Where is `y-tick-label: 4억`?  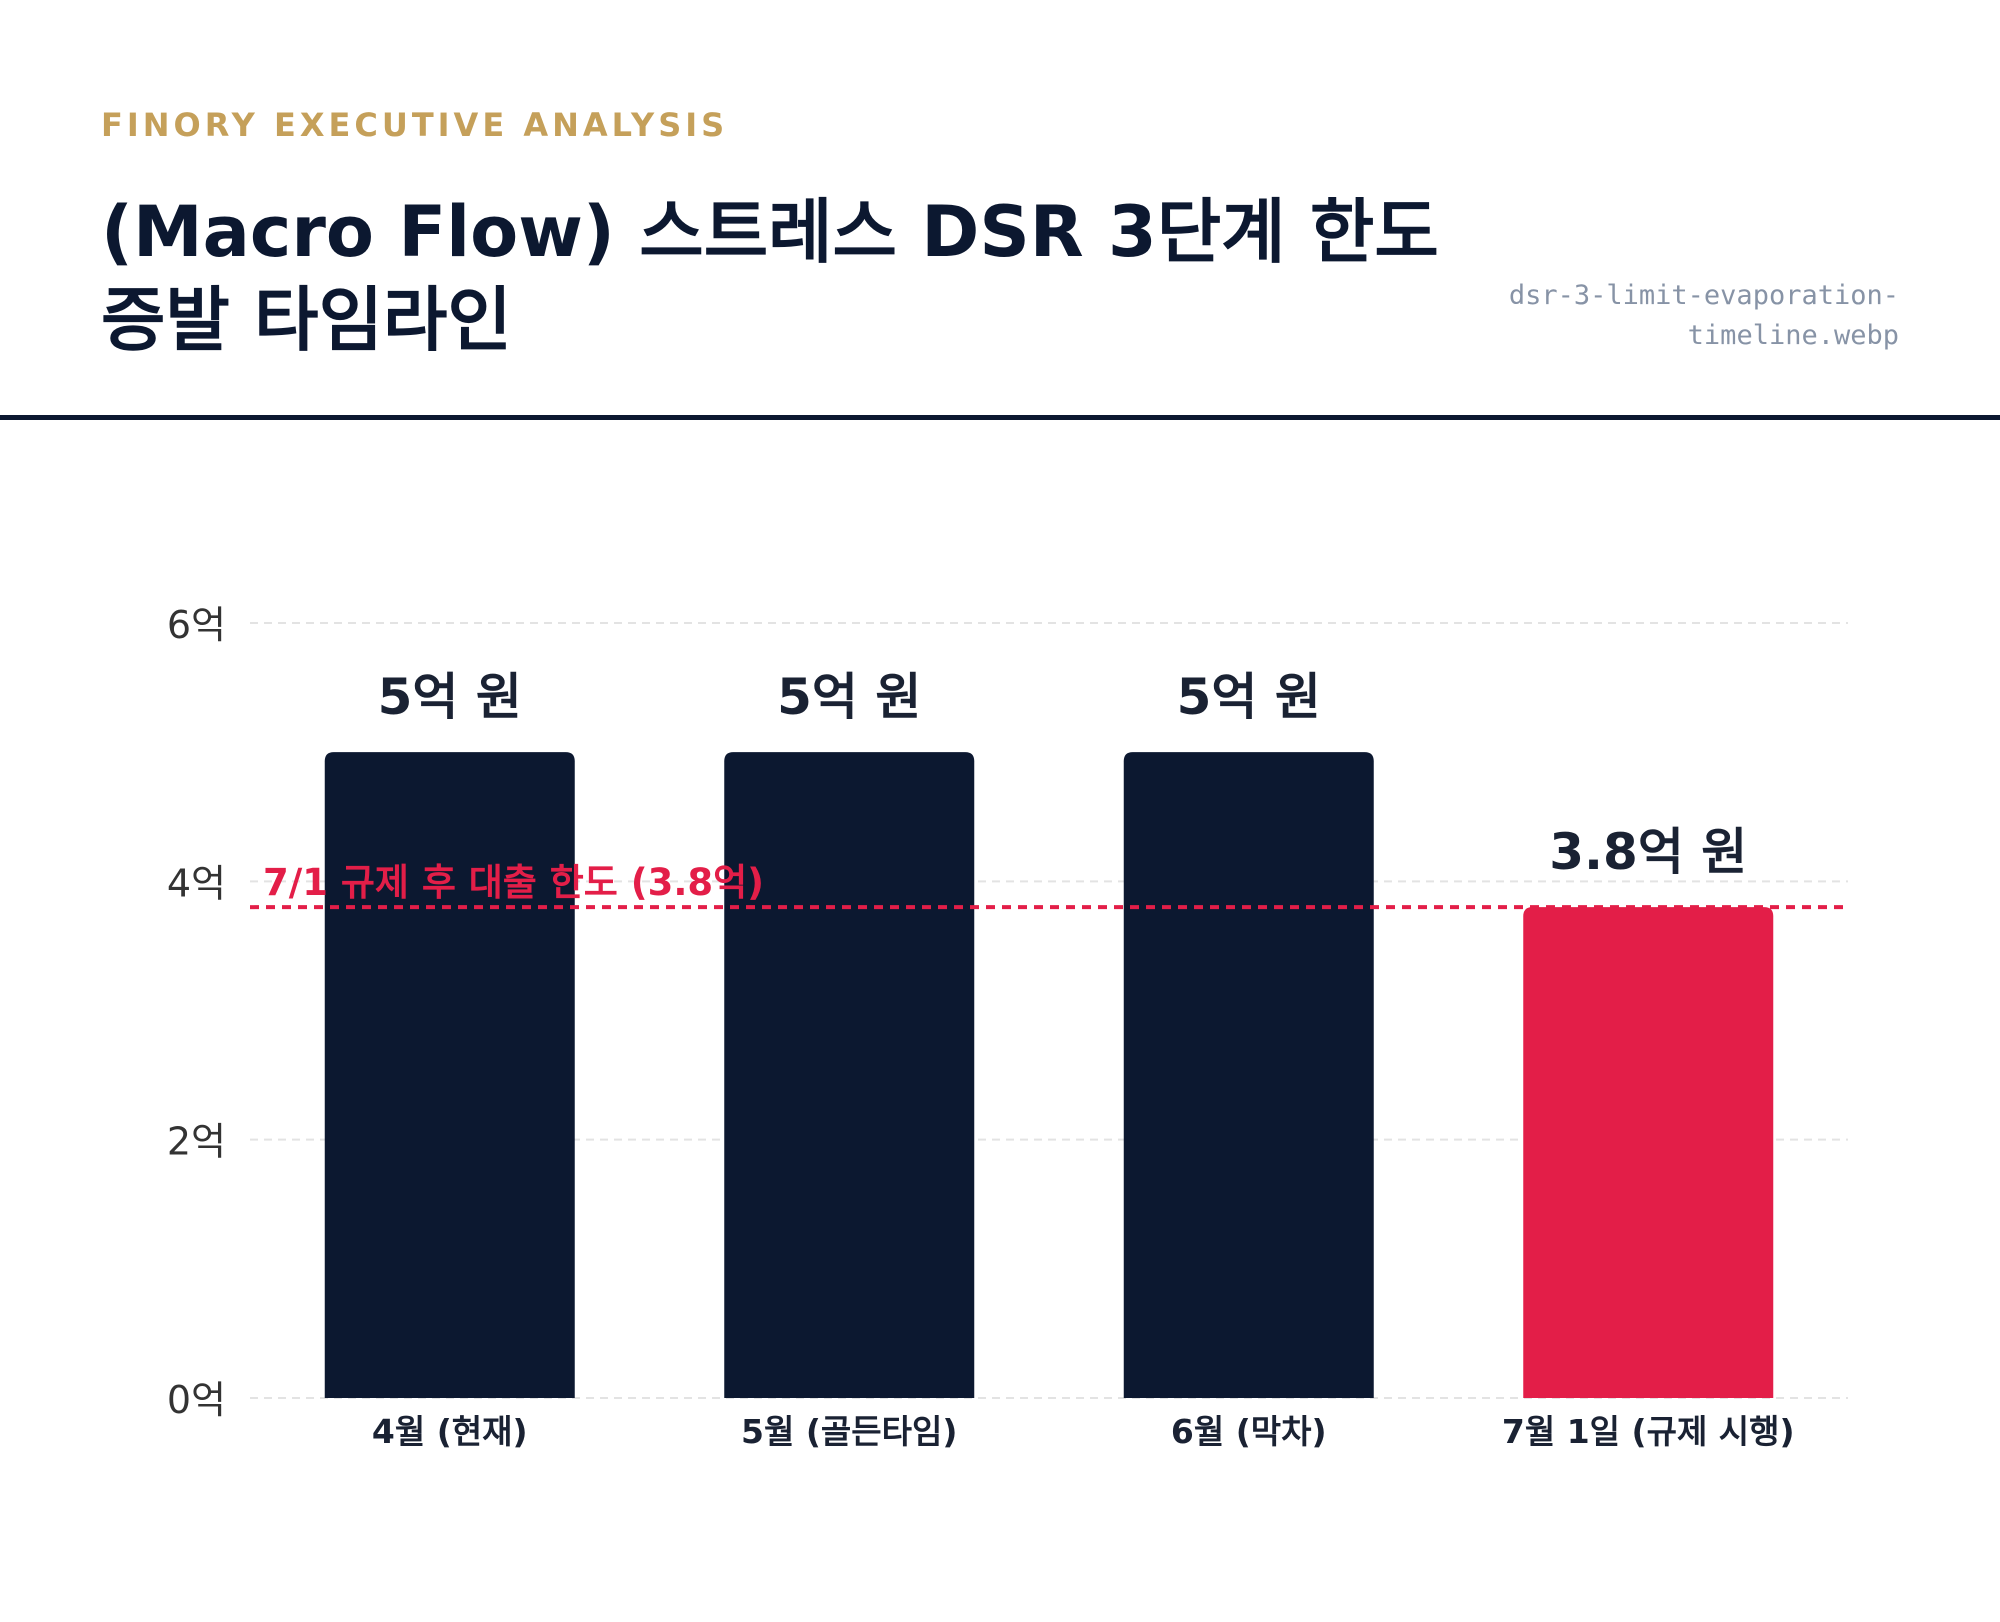 y-tick-label: 4억 is located at coordinates (196, 883).